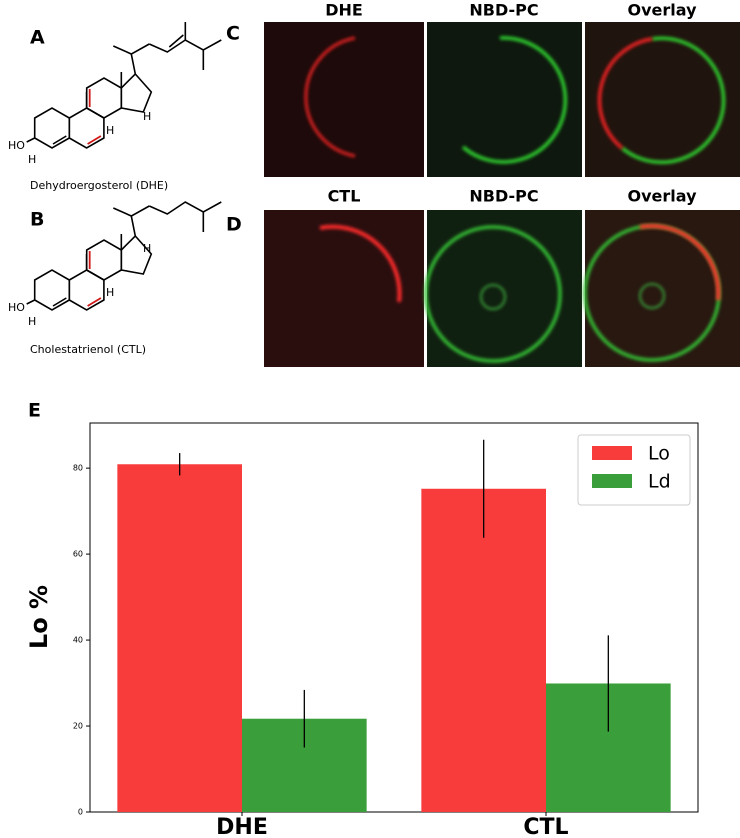  I want to click on x-tick-label: DHE, so click(242, 826).